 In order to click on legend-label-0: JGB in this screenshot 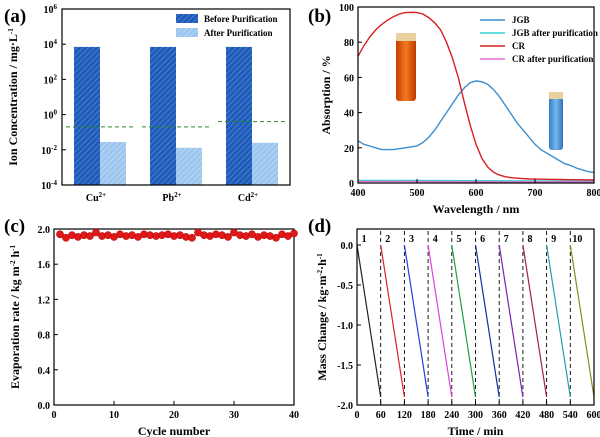, I will do `click(521, 20)`.